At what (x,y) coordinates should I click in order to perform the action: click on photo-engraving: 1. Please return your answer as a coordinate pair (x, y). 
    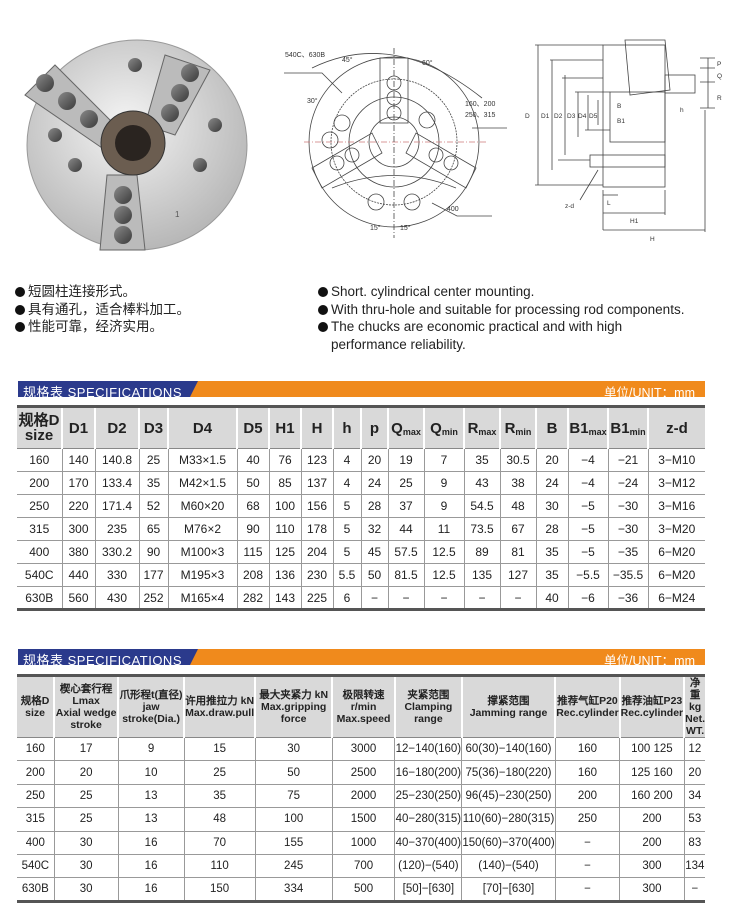
    Looking at the image, I should click on (177, 214).